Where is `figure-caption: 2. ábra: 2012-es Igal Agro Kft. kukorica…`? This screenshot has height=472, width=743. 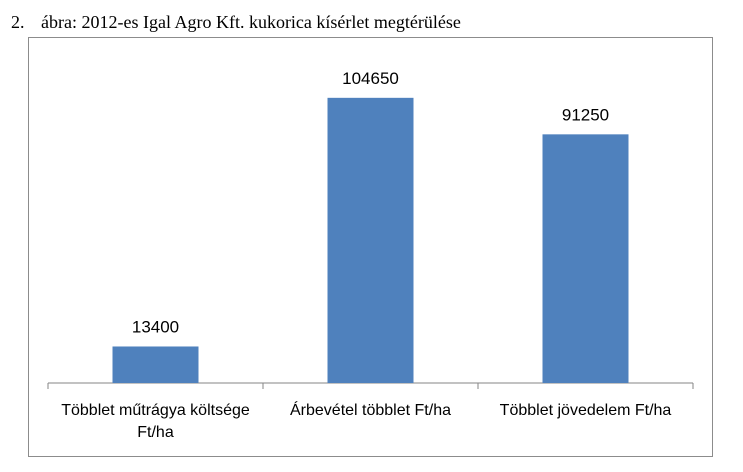 figure-caption: 2. ábra: 2012-es Igal Agro Kft. kukorica… is located at coordinates (236, 22).